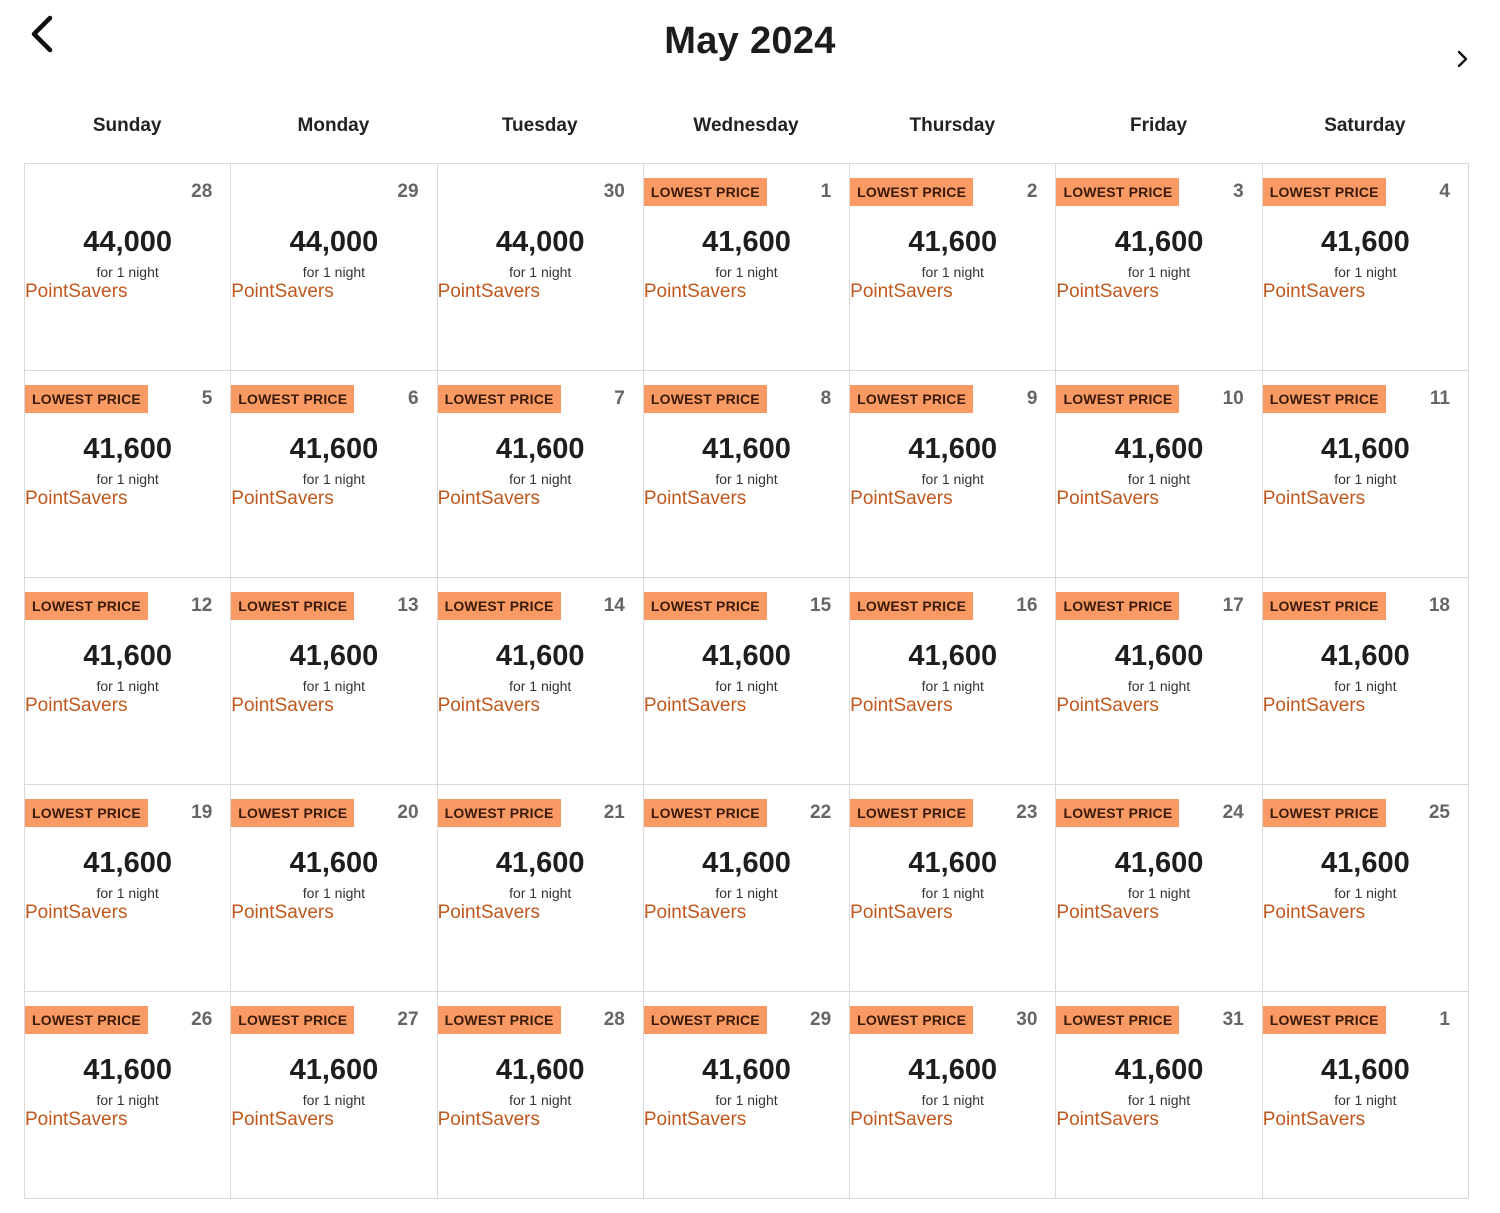  Describe the element at coordinates (334, 242) in the screenshot. I see `points-price: 44,000` at that location.